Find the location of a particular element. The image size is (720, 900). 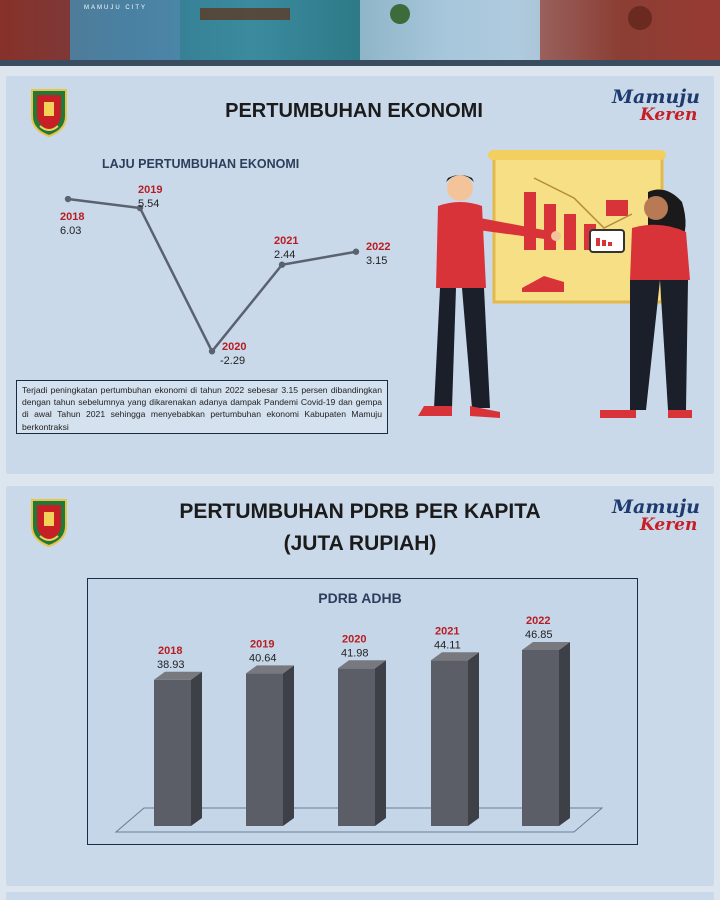

line-value-label-2021: 2.44 is located at coordinates (284, 255).